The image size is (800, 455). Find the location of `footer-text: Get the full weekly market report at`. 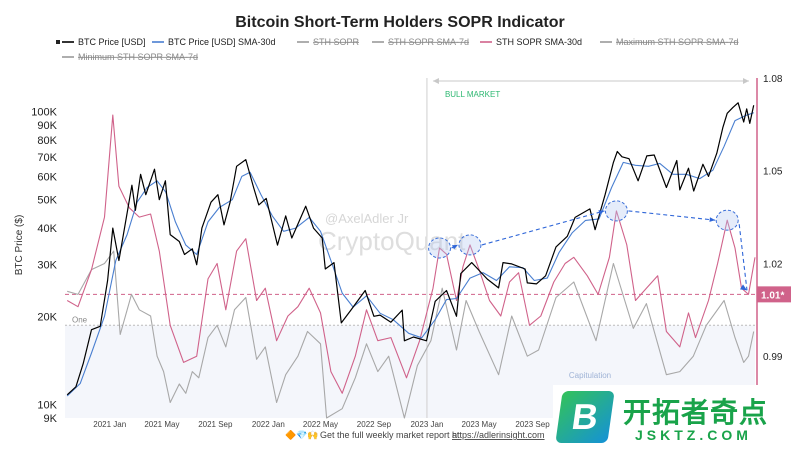

footer-text: Get the full weekly market report at is located at coordinates (390, 435).